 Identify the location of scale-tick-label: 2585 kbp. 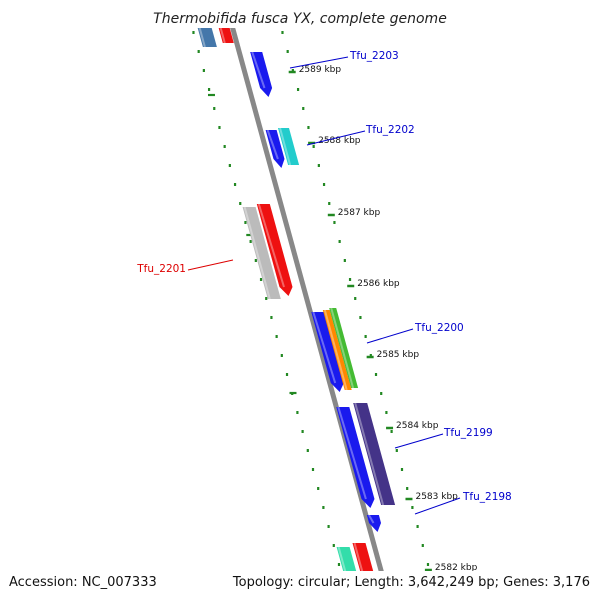
(398, 355).